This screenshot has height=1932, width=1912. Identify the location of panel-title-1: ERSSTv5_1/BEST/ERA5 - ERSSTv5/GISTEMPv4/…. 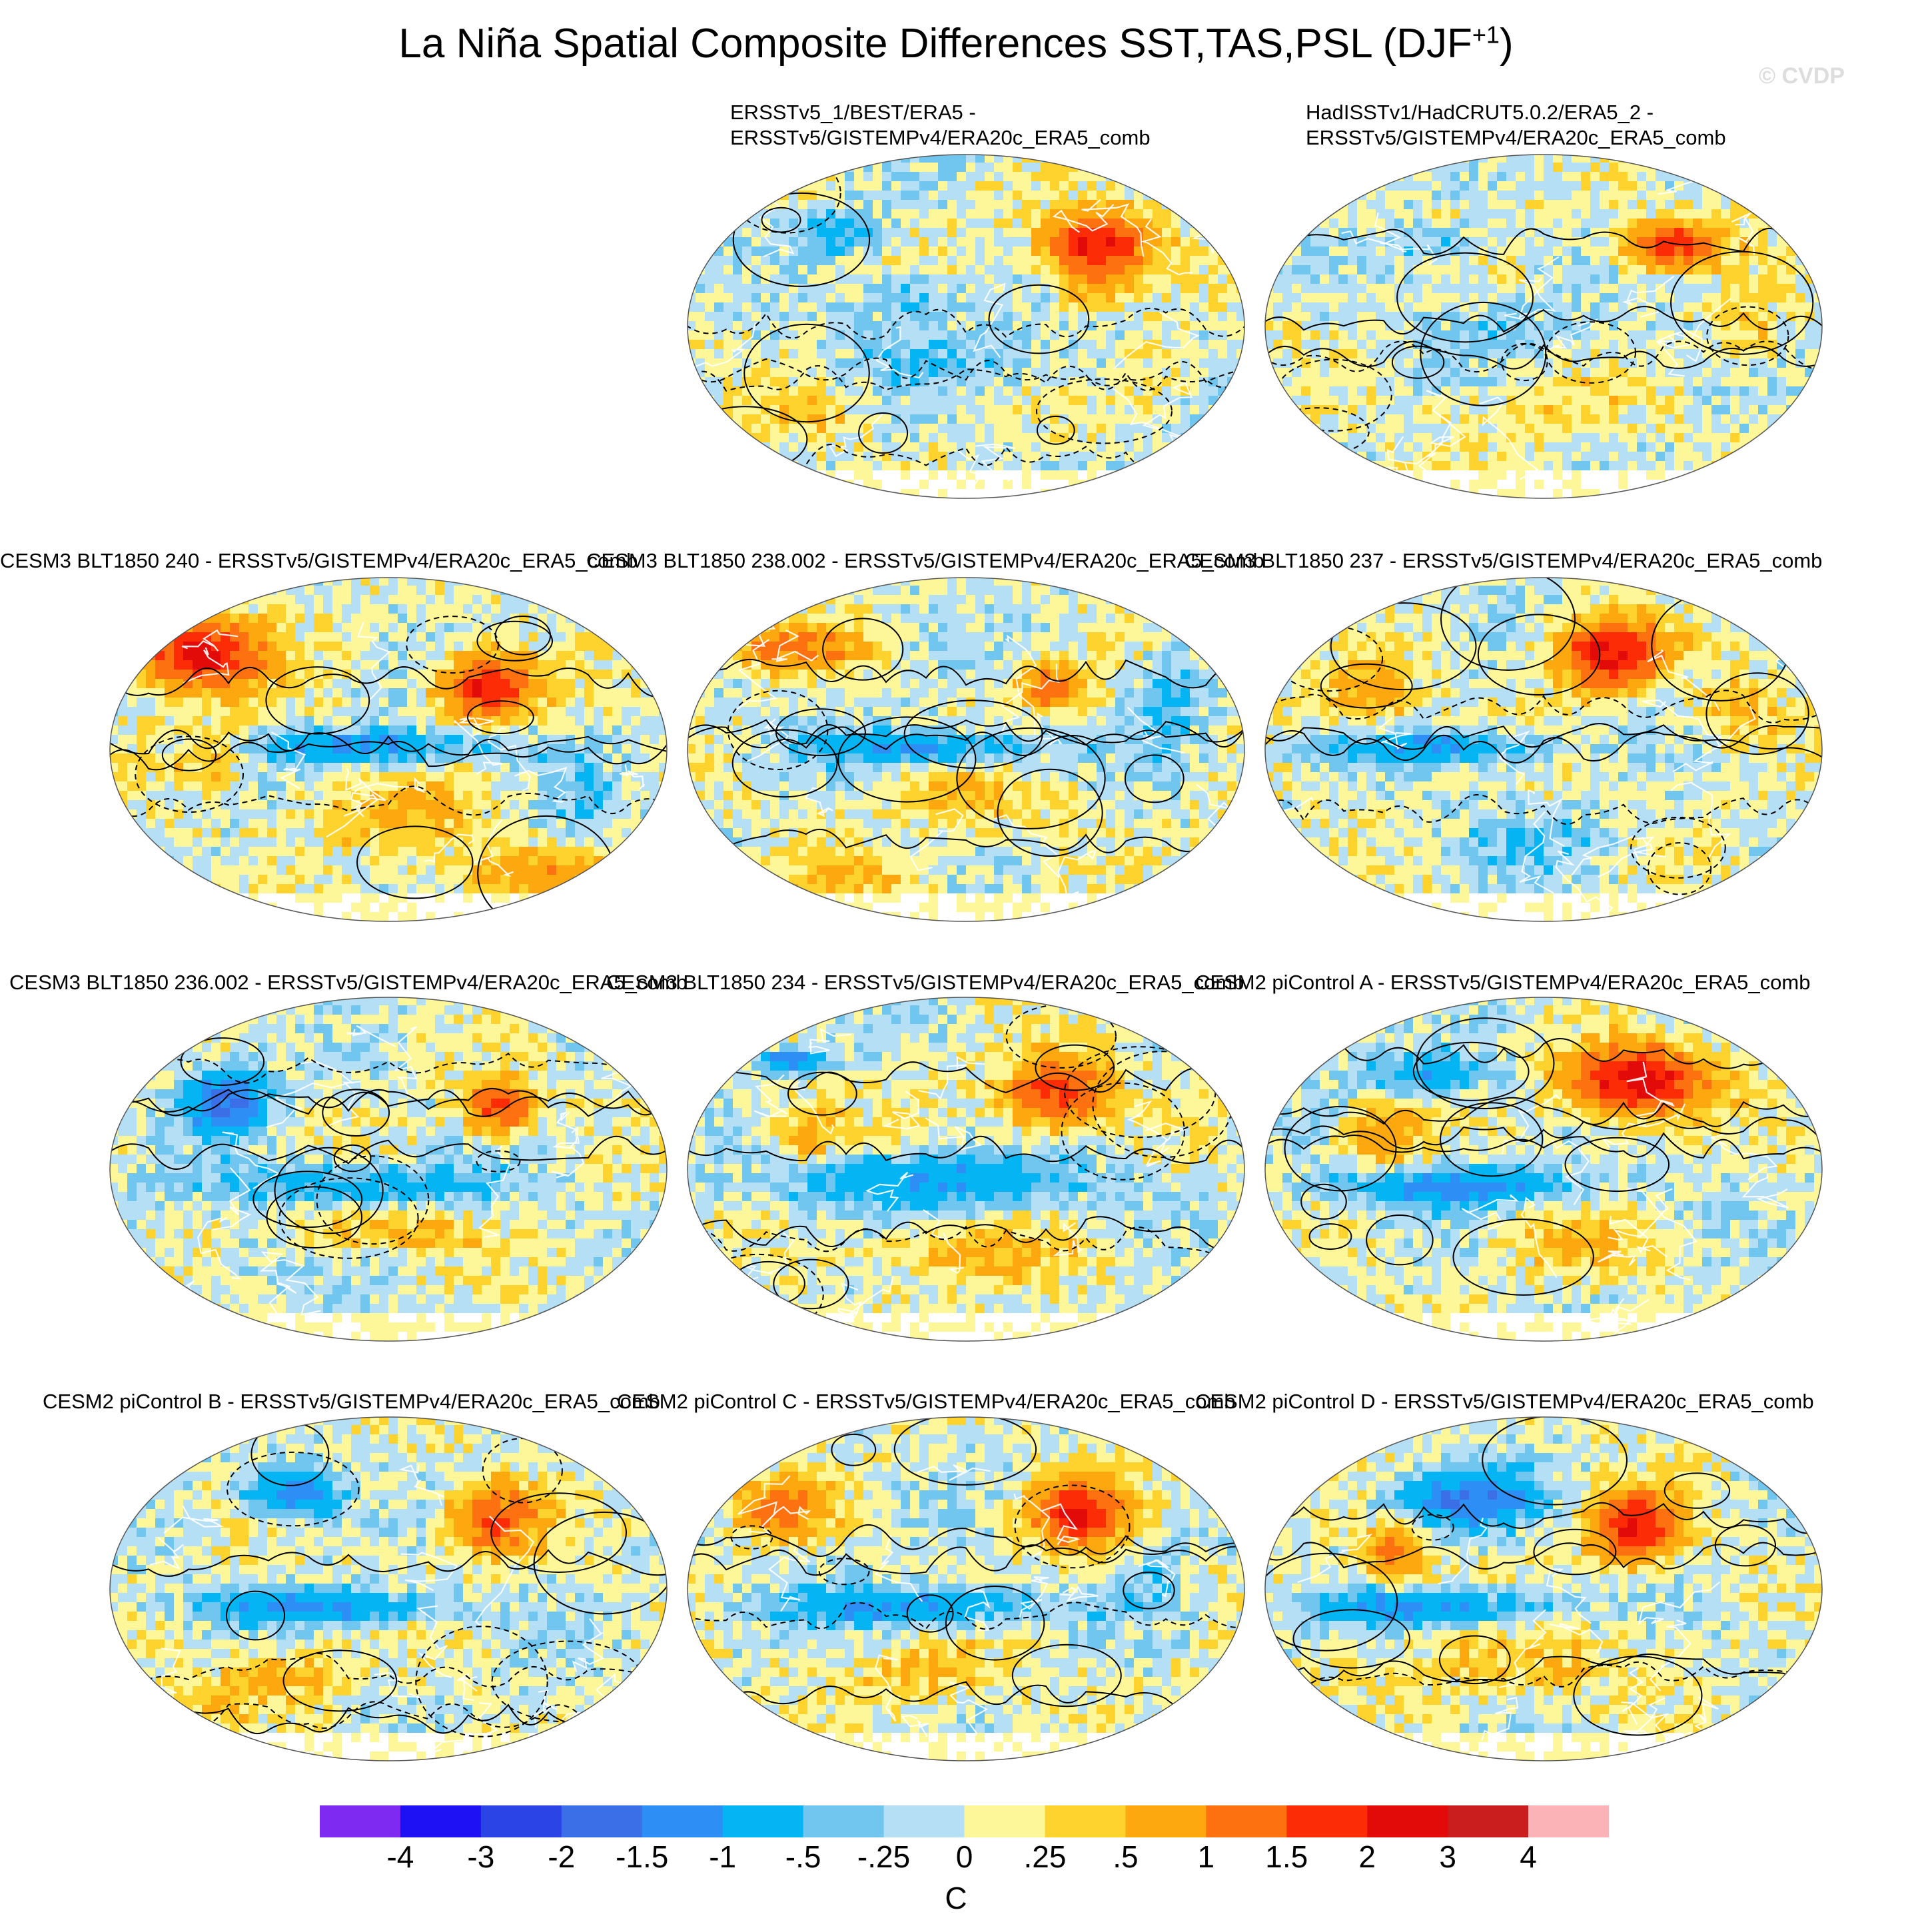
(940, 125).